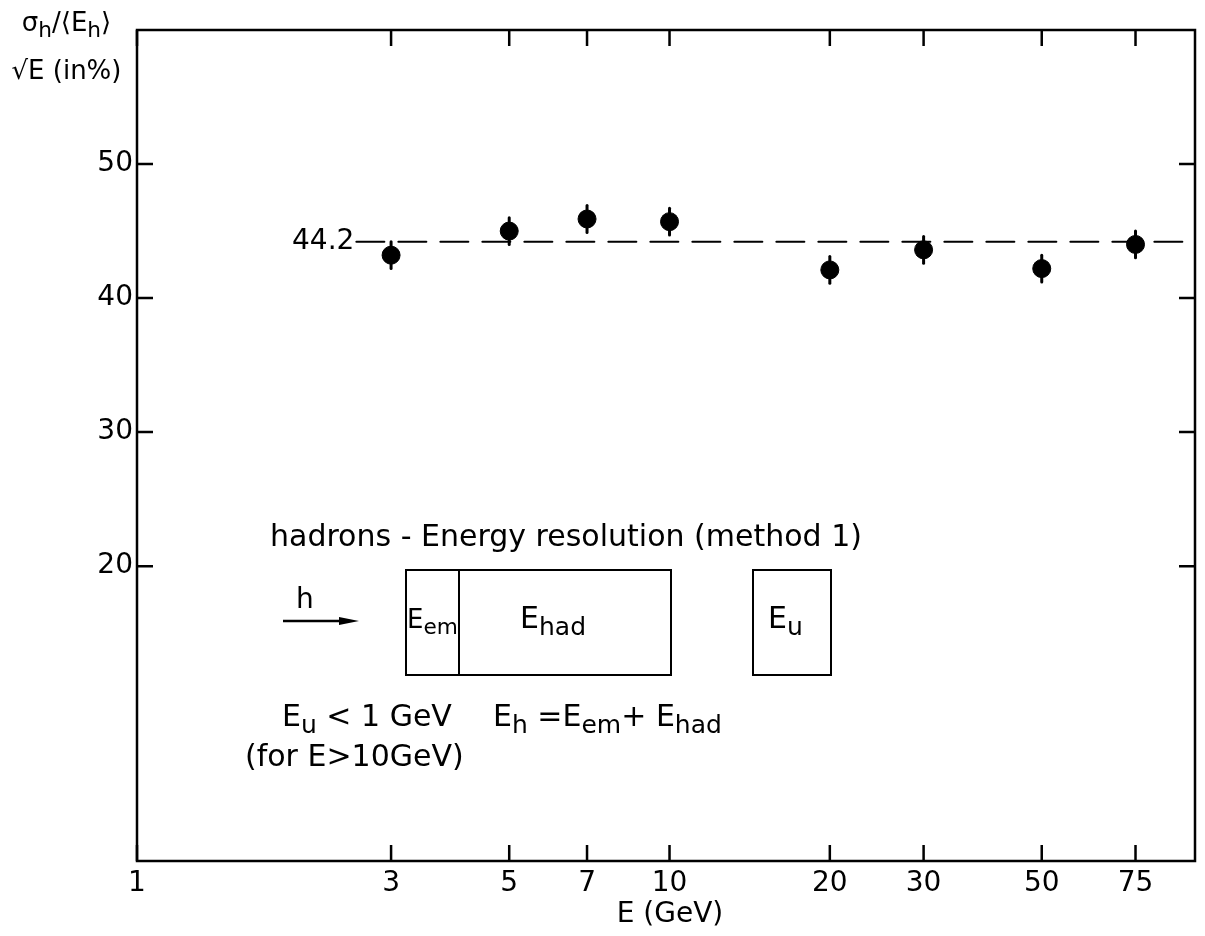 This screenshot has width=1205, height=936. I want to click on x-tick-label: 20, so click(830, 882).